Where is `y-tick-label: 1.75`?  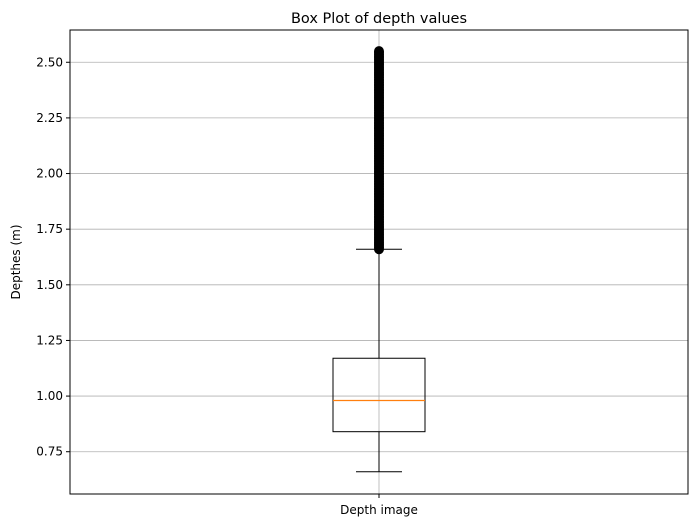 y-tick-label: 1.75 is located at coordinates (49, 229).